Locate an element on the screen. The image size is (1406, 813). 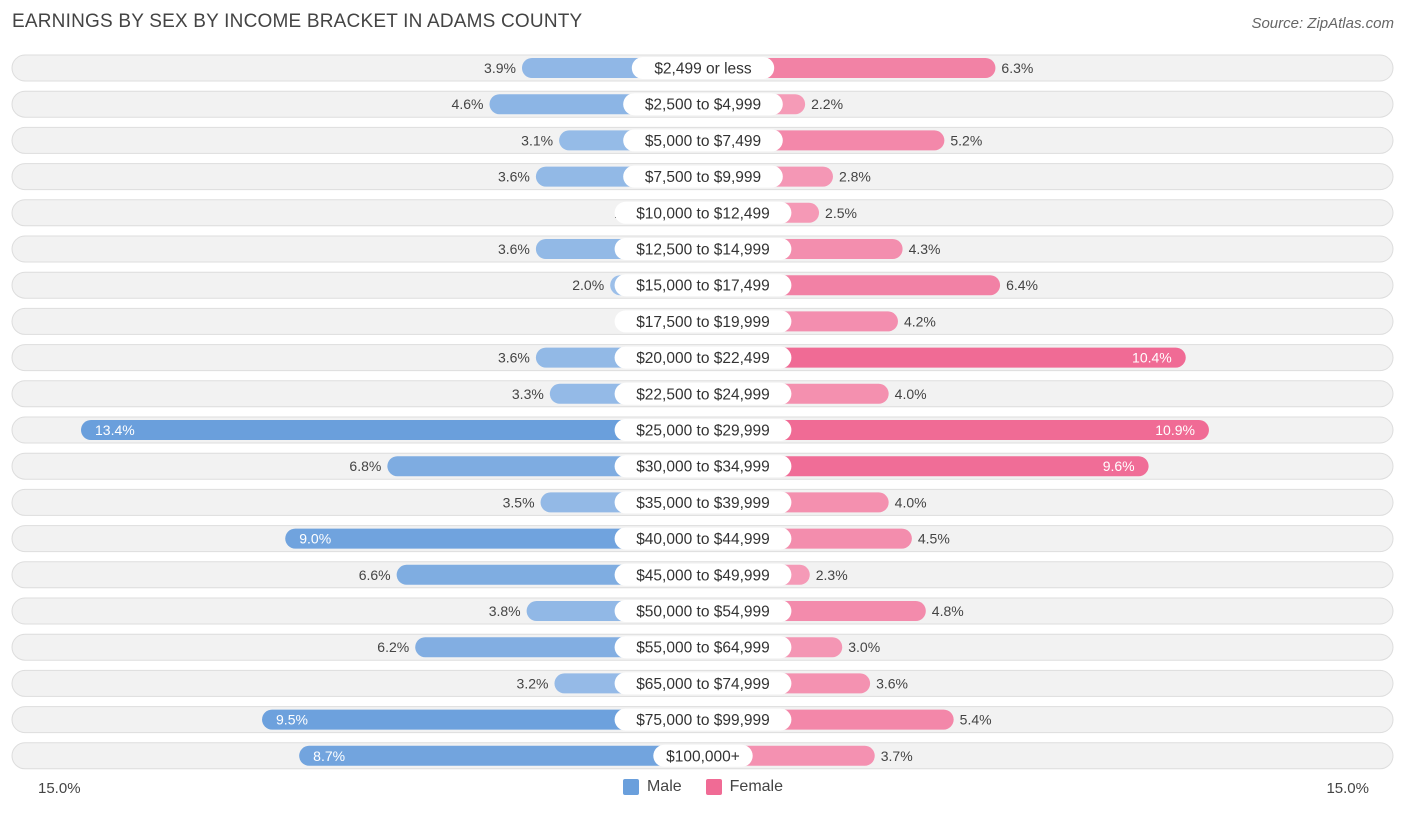
category-label: $20,000 to $22,499 is located at coordinates (703, 358).